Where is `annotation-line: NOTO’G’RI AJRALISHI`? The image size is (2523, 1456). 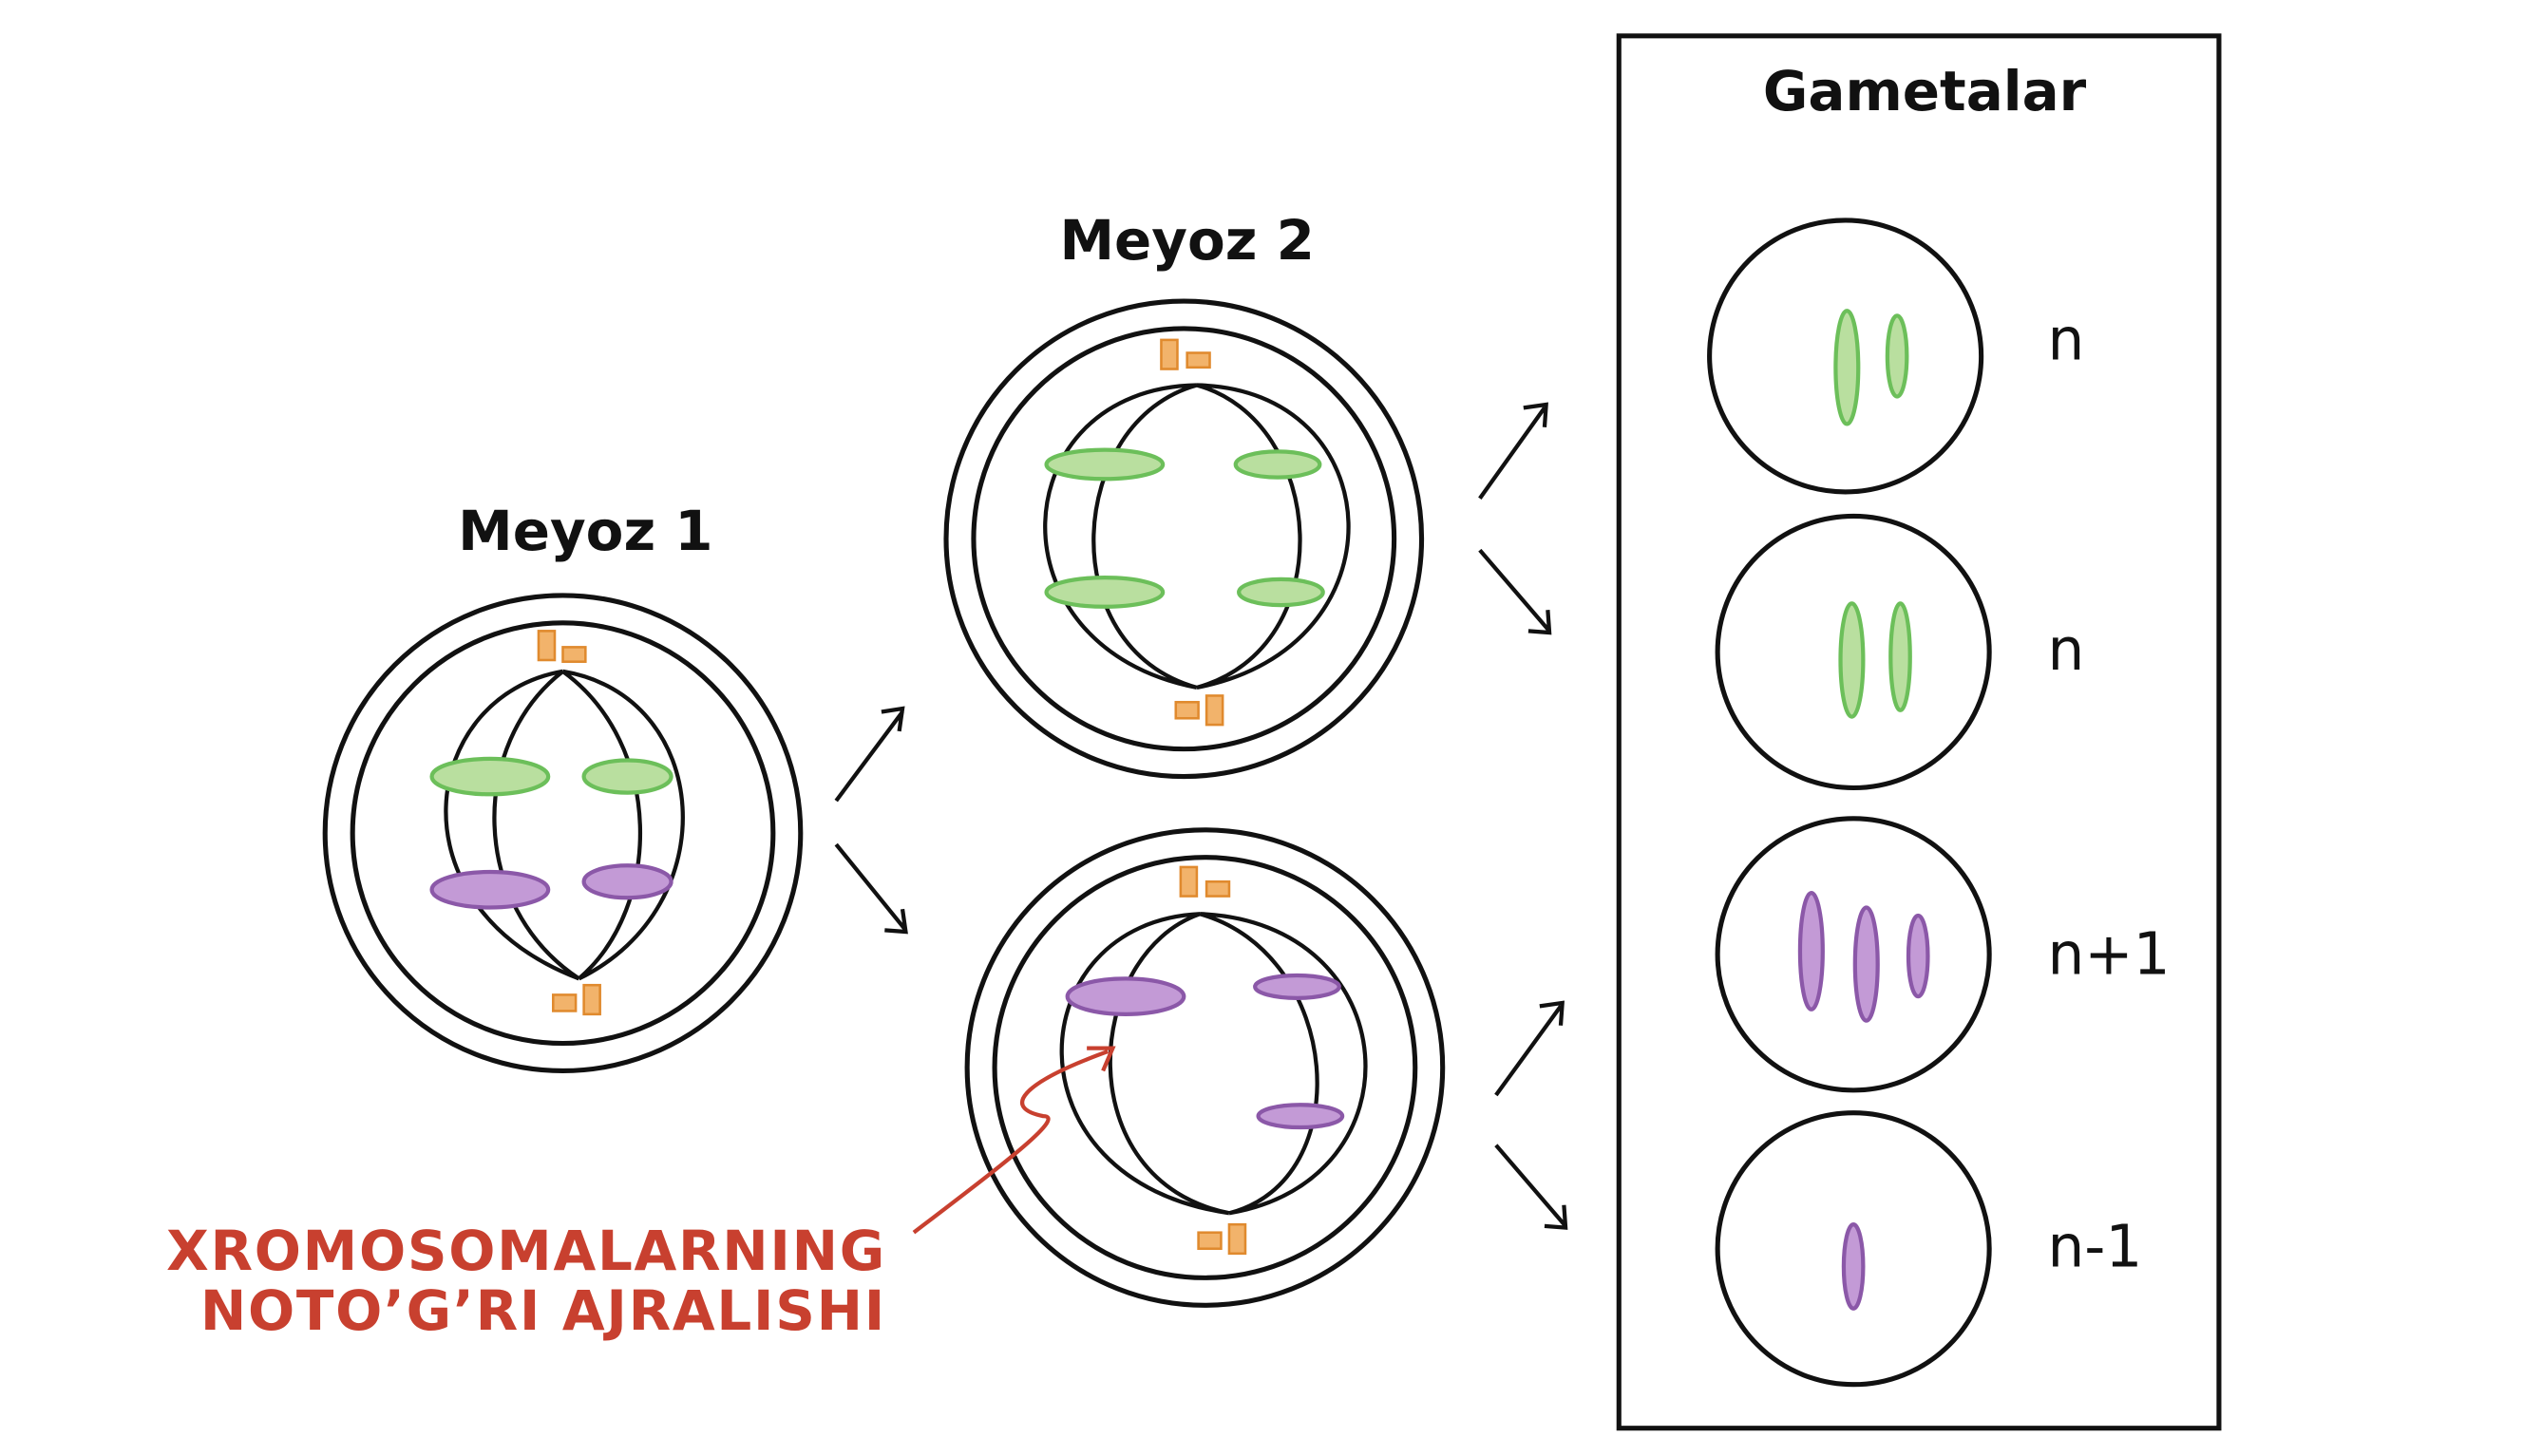
annotation-line: NOTO’G’RI AJRALISHI is located at coordinates (543, 1310).